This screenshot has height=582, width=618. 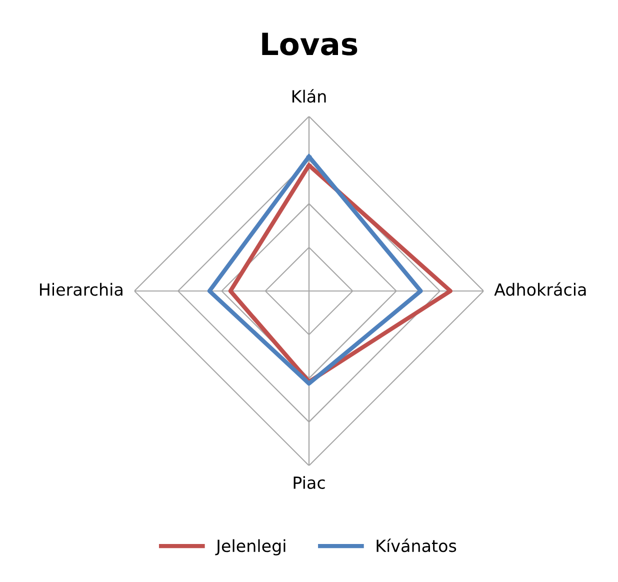 What do you see at coordinates (309, 482) in the screenshot?
I see `spoke-label: Piac` at bounding box center [309, 482].